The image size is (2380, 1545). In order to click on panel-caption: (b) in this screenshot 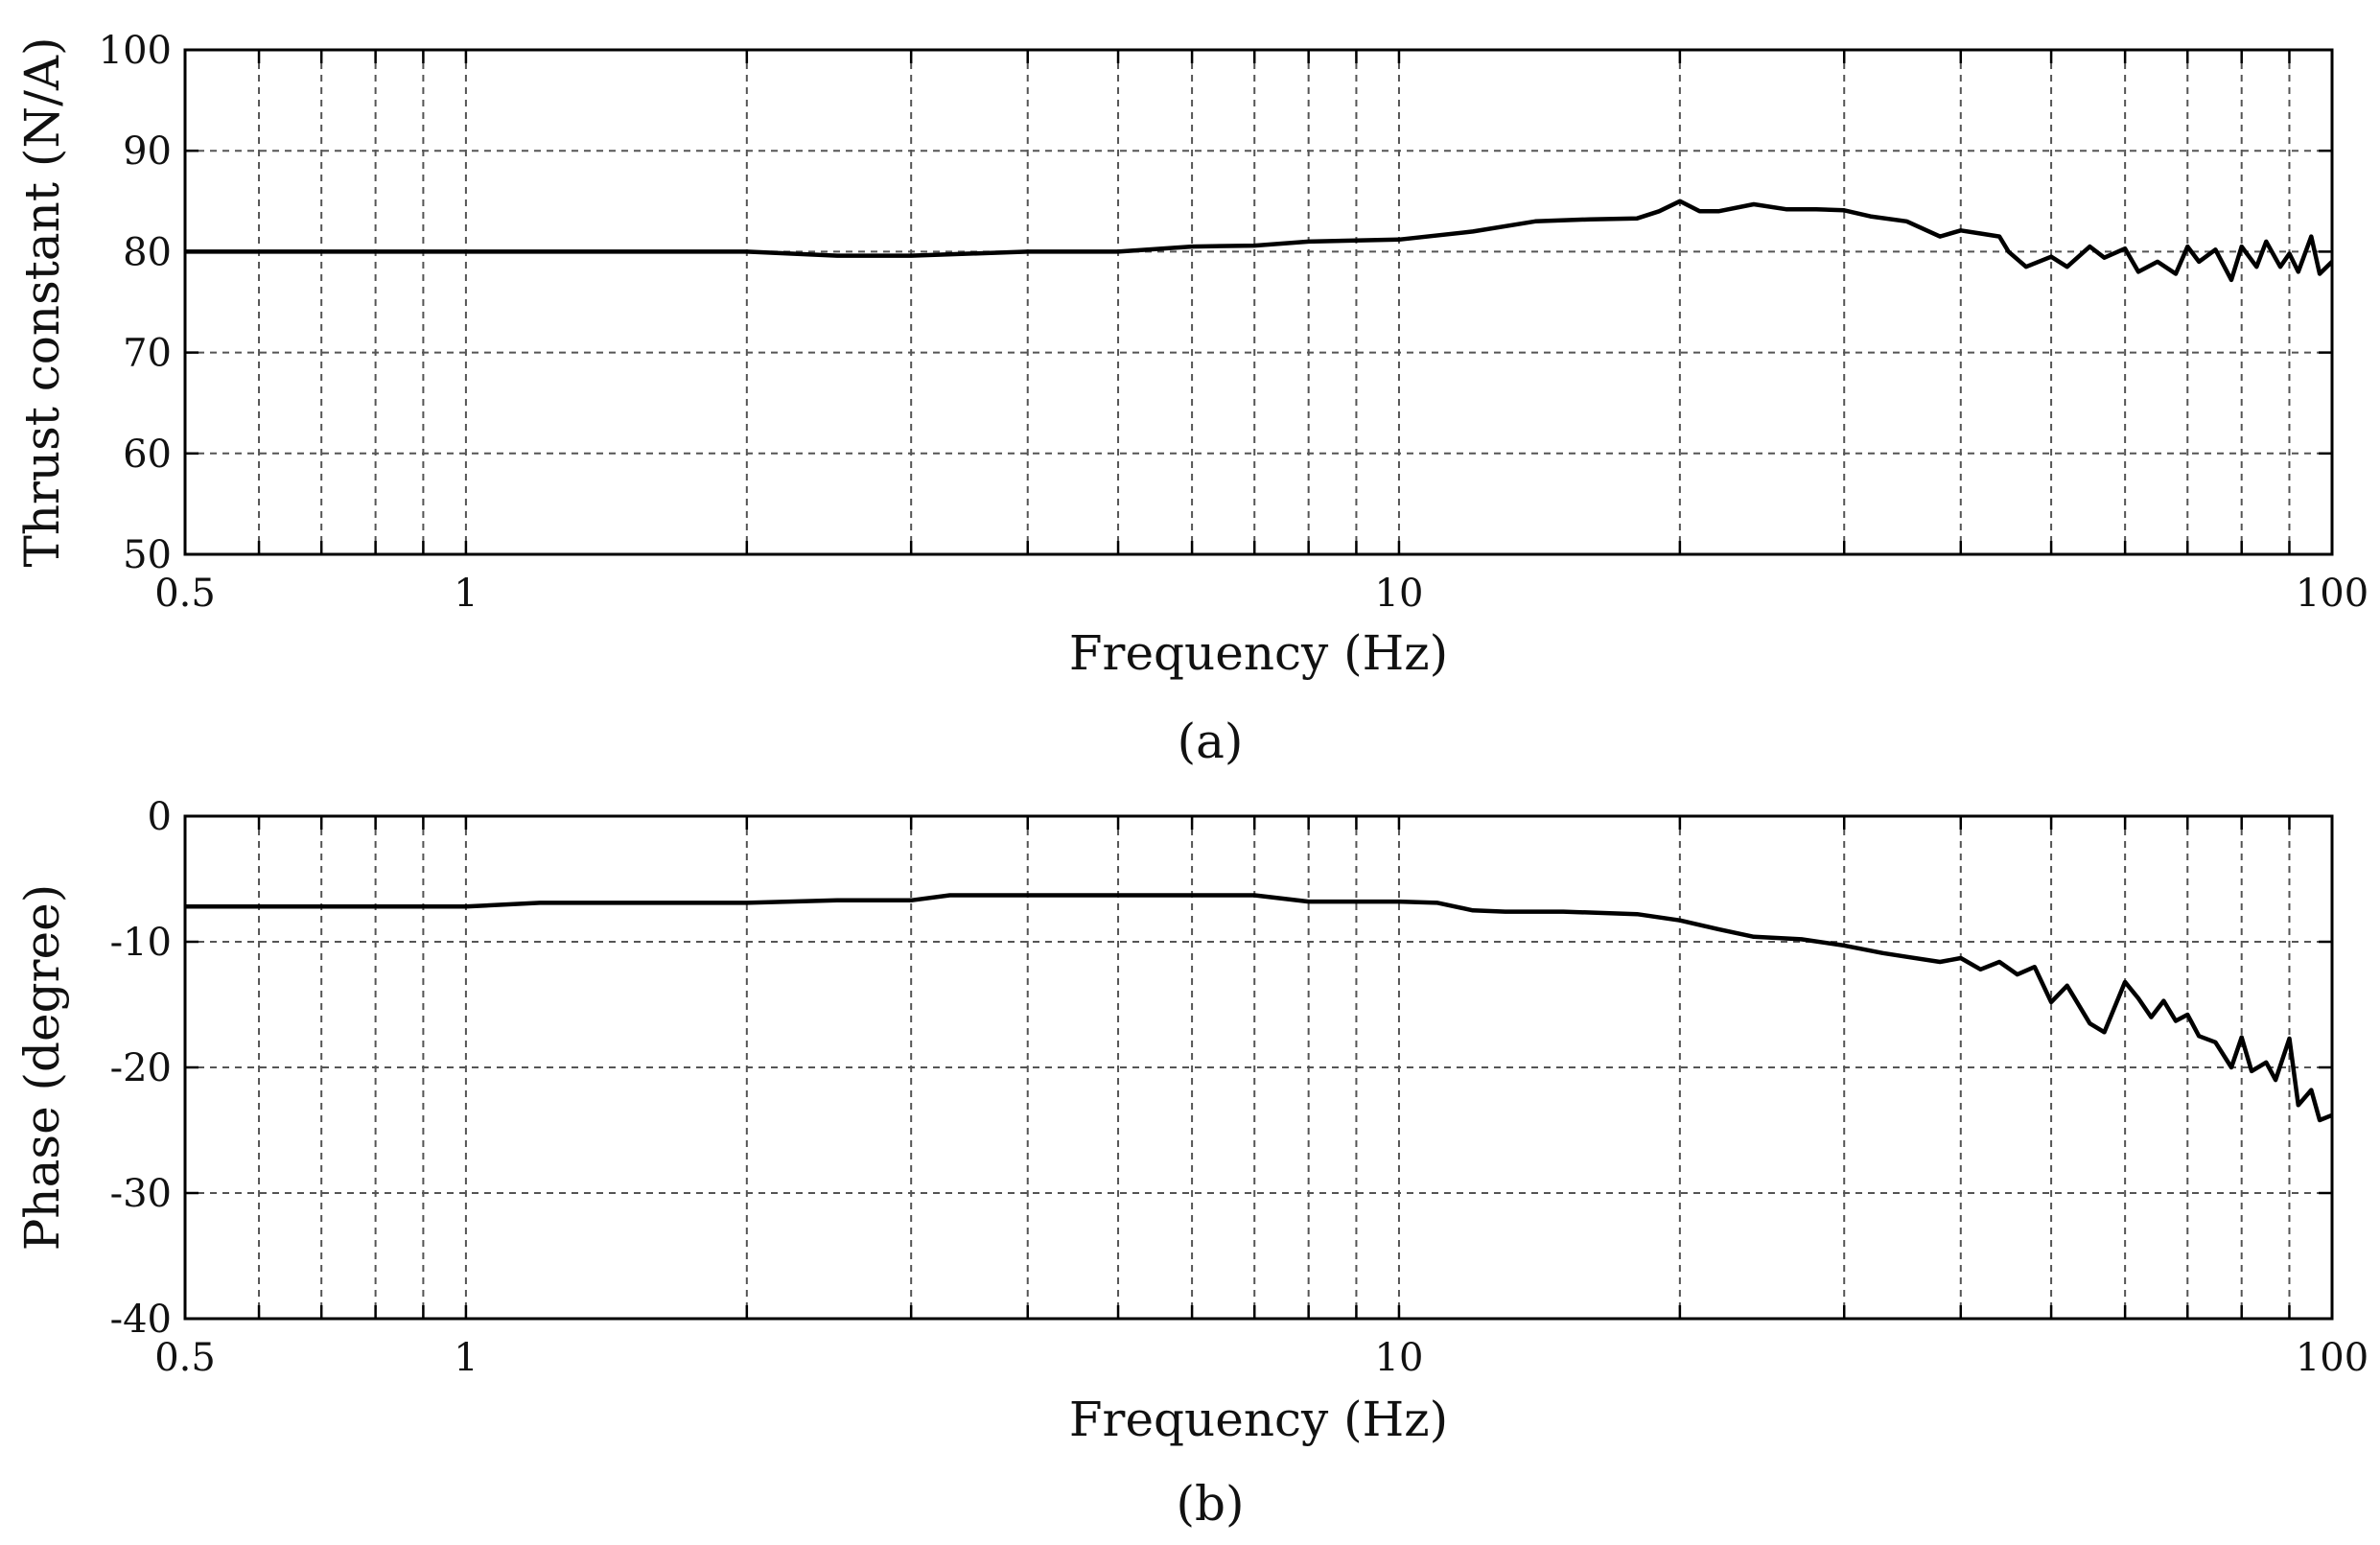, I will do `click(1210, 1504)`.